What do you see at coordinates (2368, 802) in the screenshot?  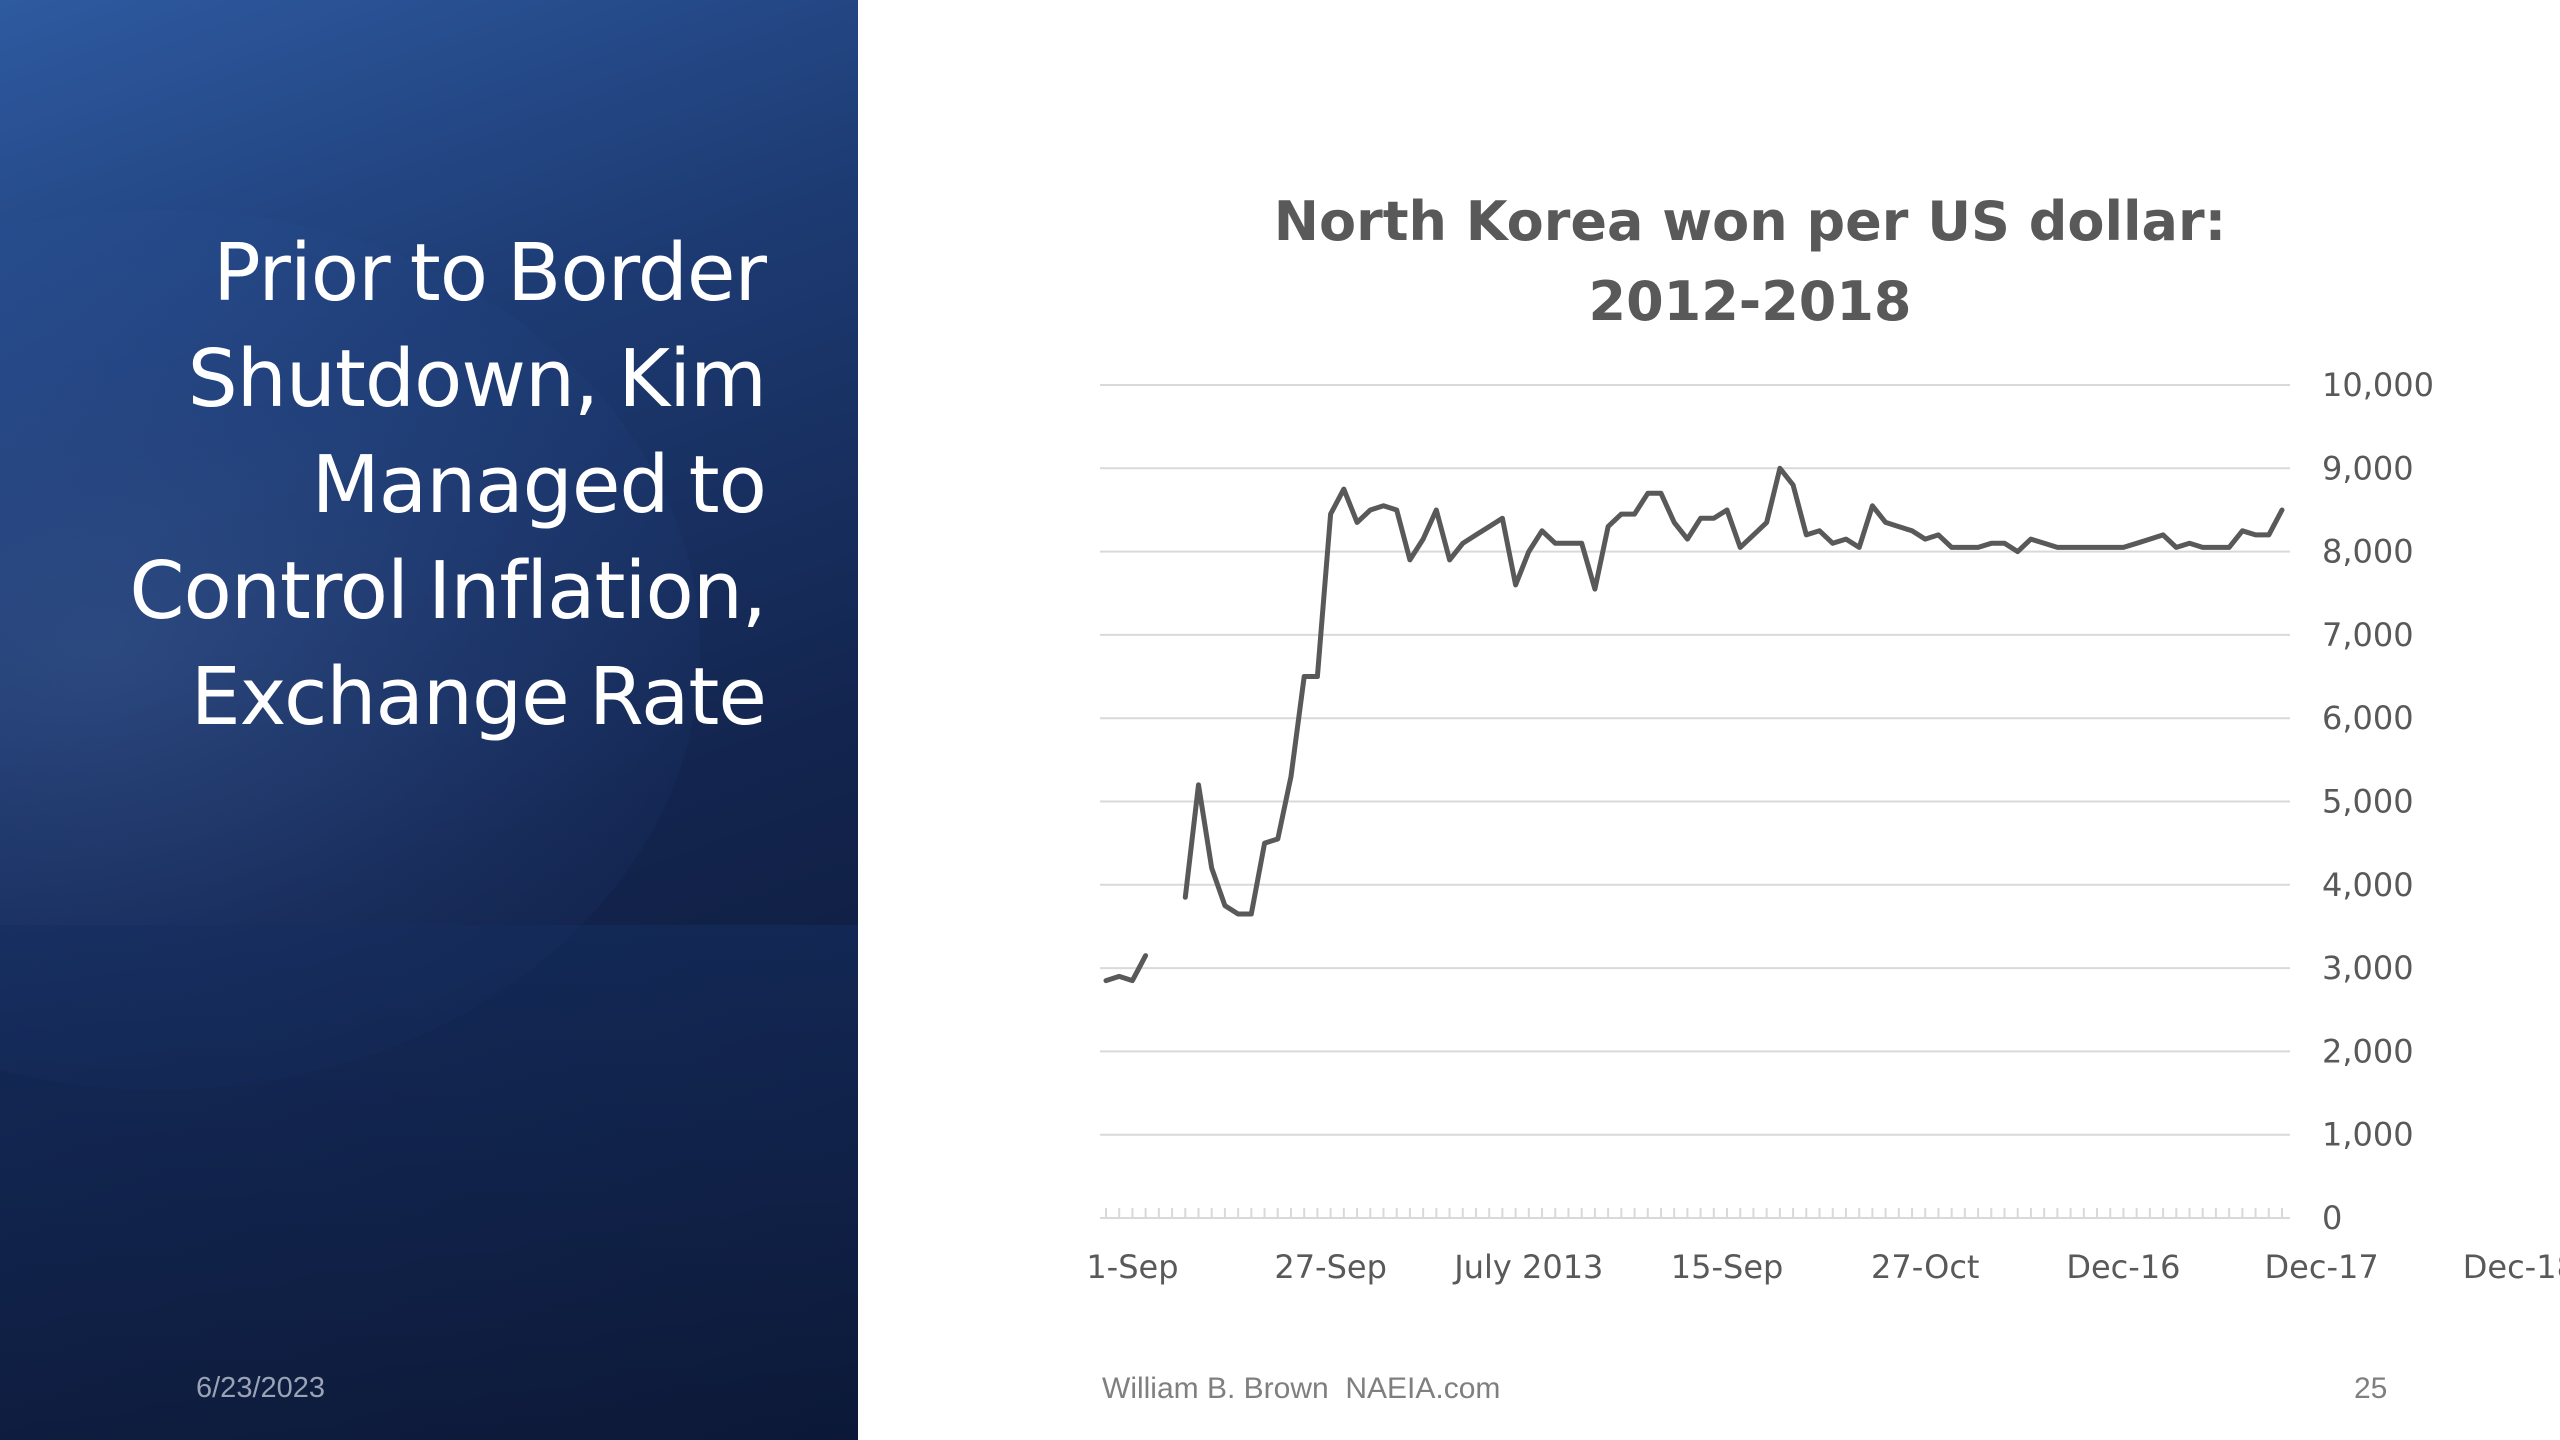 I see `y-tick-label: 5,000` at bounding box center [2368, 802].